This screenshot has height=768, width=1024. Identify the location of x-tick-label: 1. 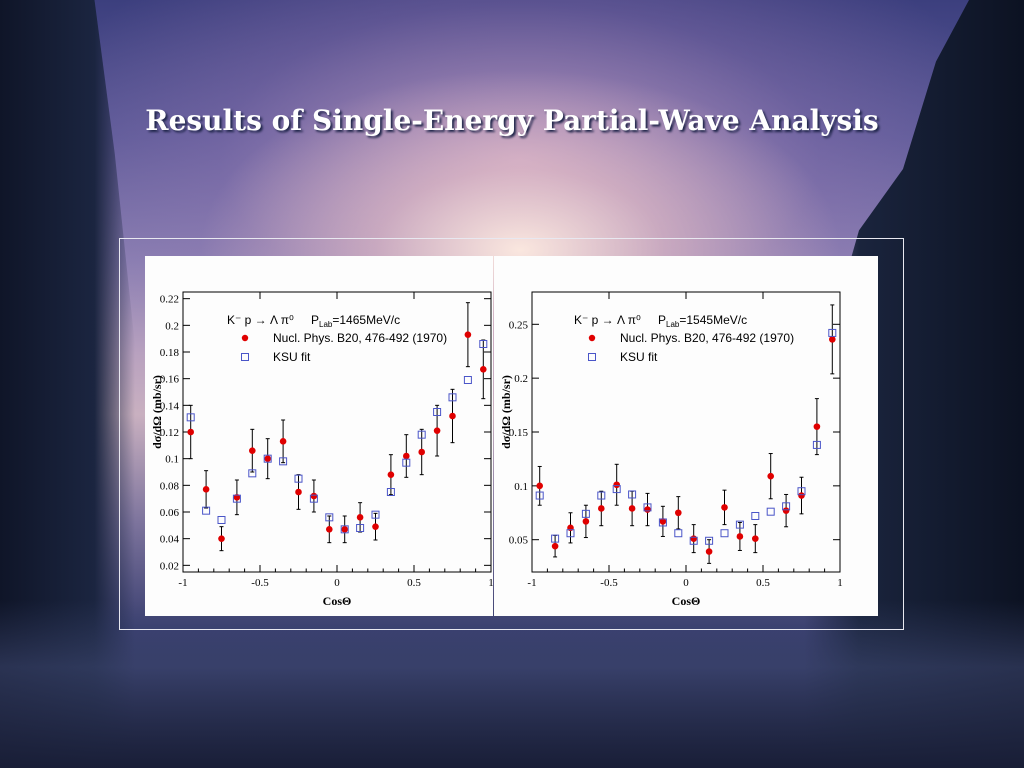
(840, 583).